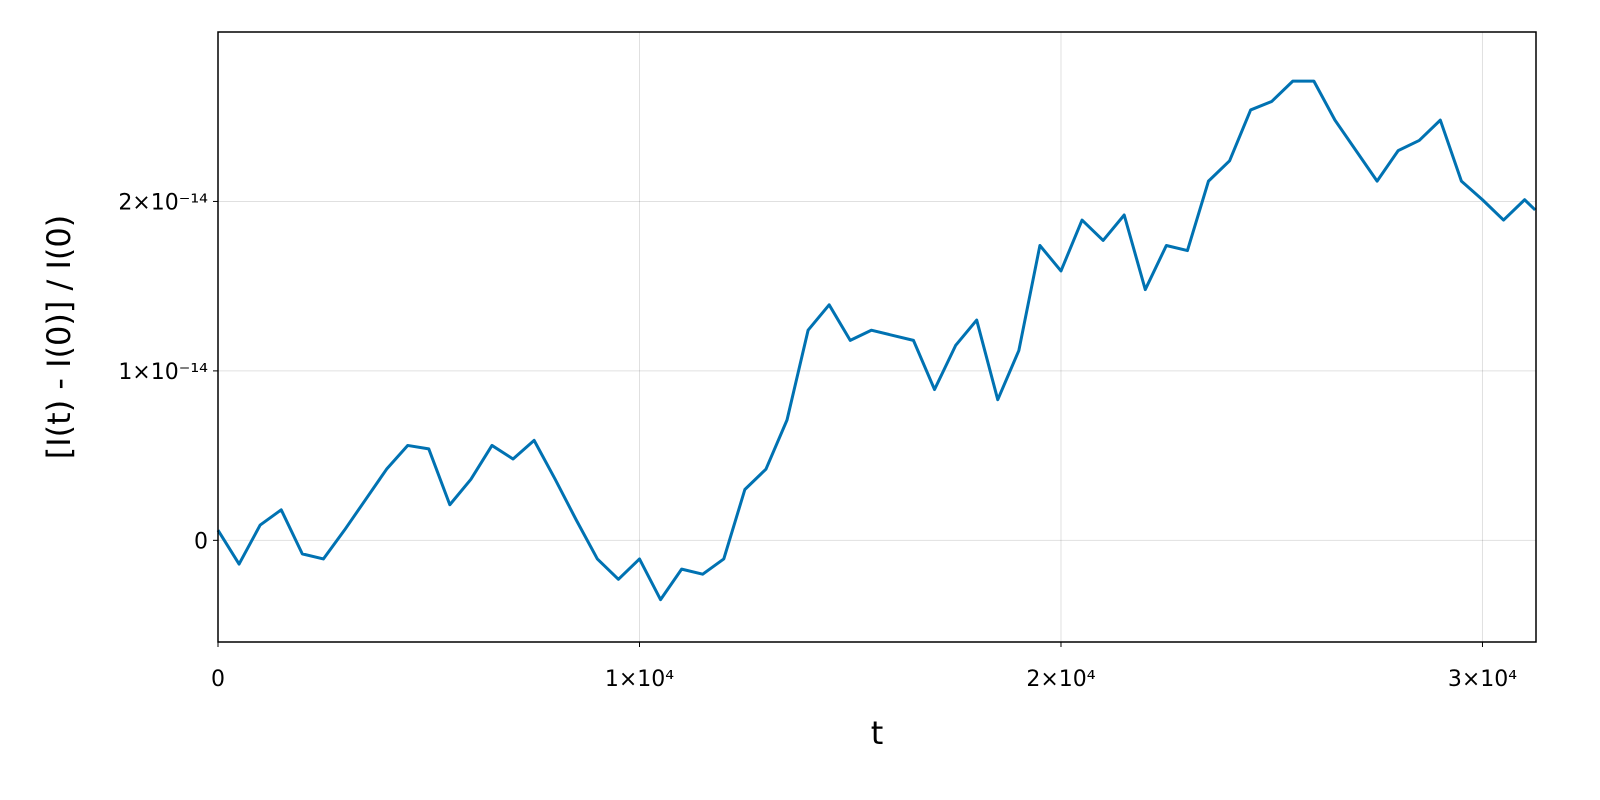 The width and height of the screenshot is (1600, 800). Describe the element at coordinates (1060, 679) in the screenshot. I see `x-tick-label: 2×10⁴` at that location.